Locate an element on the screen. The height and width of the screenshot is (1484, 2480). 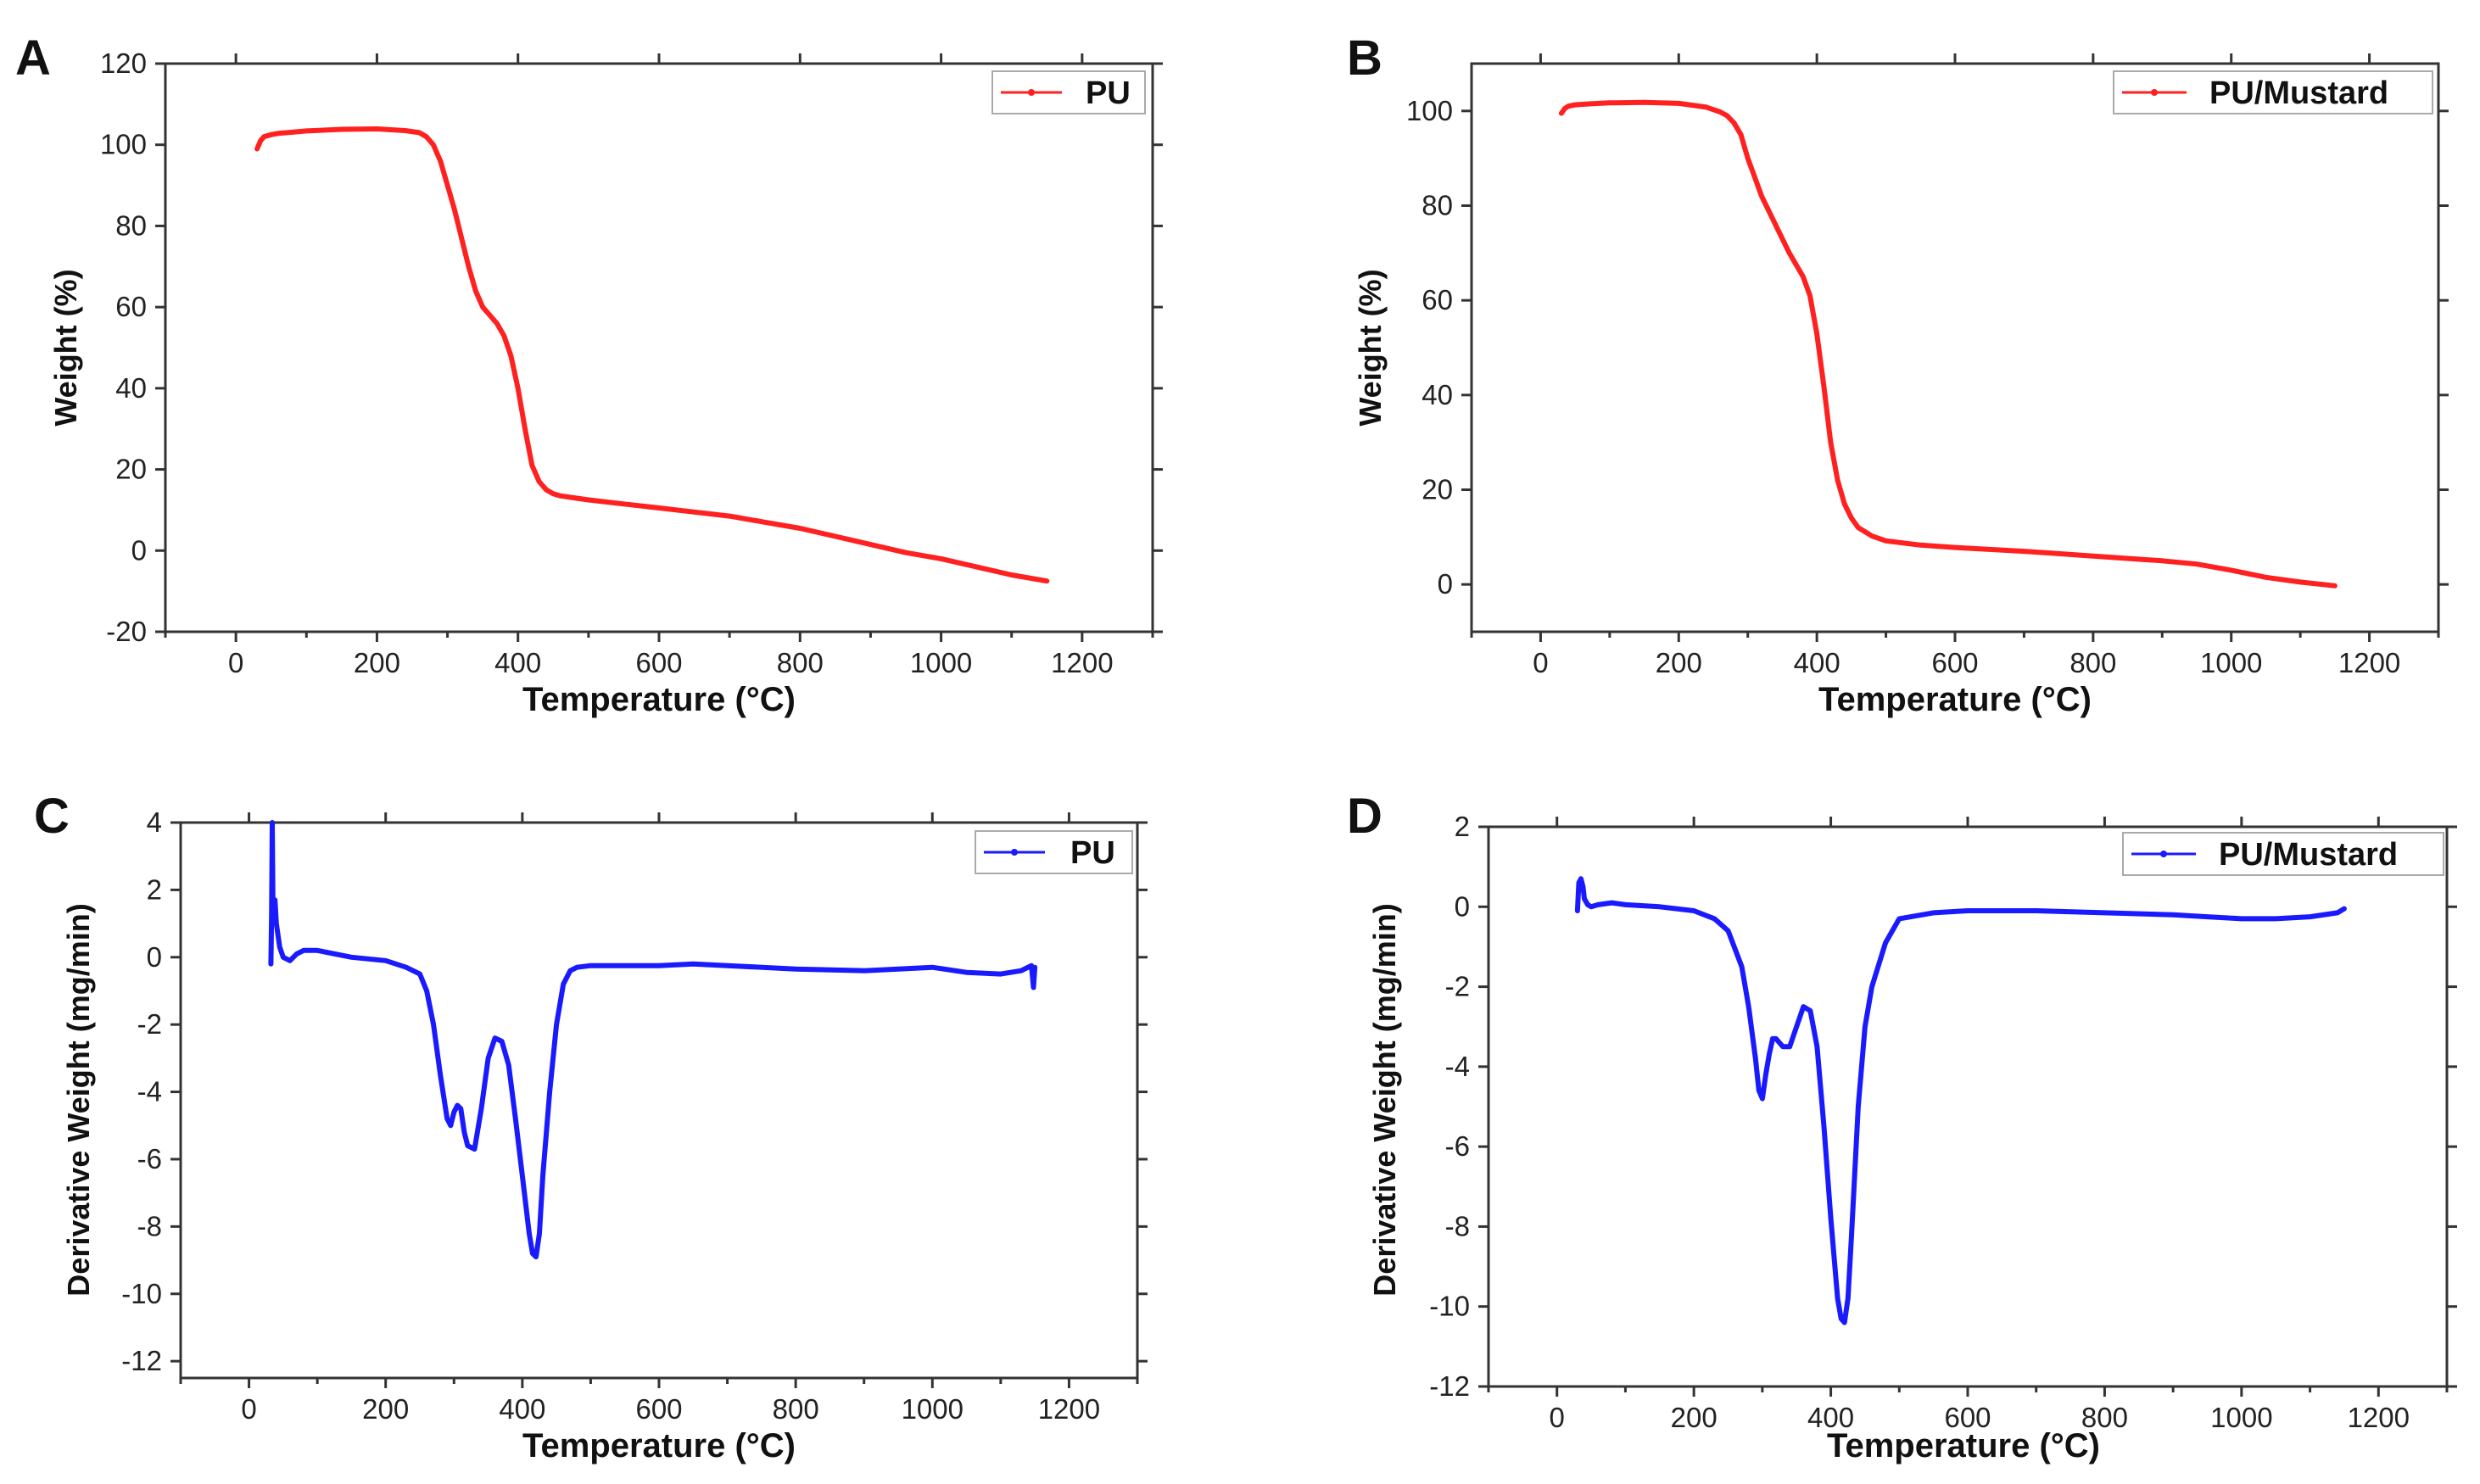
legend-box is located at coordinates (2283, 854).